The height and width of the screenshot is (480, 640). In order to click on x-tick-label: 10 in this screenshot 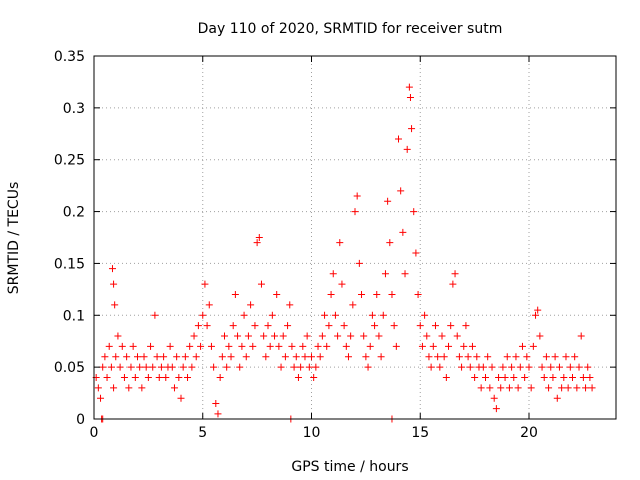, I will do `click(312, 433)`.